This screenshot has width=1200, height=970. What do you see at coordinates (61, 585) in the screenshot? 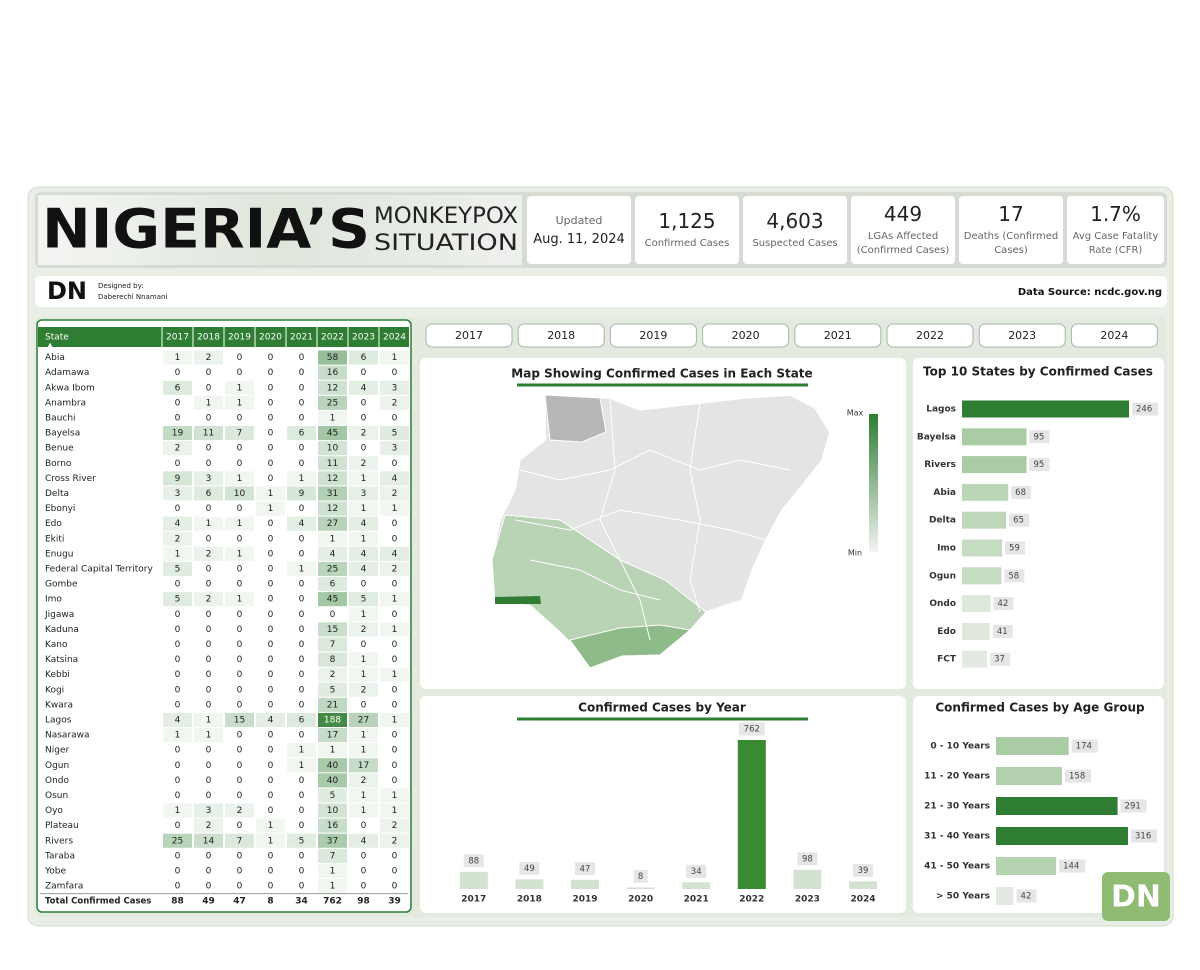
I see `state-name: Gombe` at bounding box center [61, 585].